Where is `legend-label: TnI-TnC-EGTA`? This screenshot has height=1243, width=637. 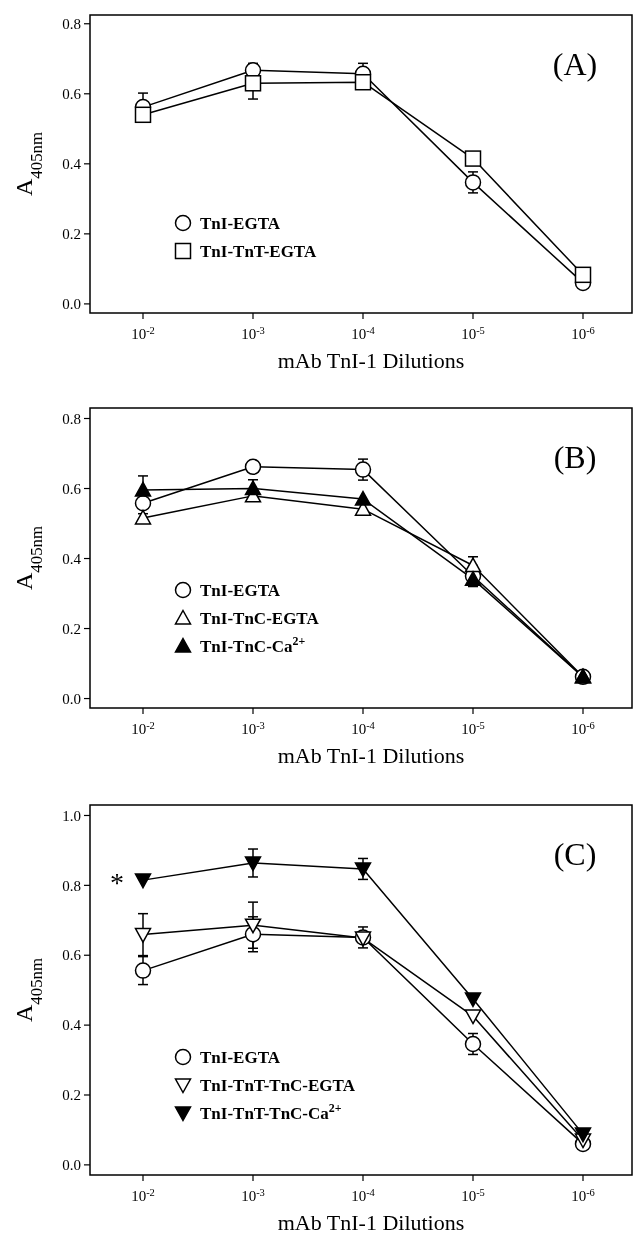 legend-label: TnI-TnC-EGTA is located at coordinates (260, 618).